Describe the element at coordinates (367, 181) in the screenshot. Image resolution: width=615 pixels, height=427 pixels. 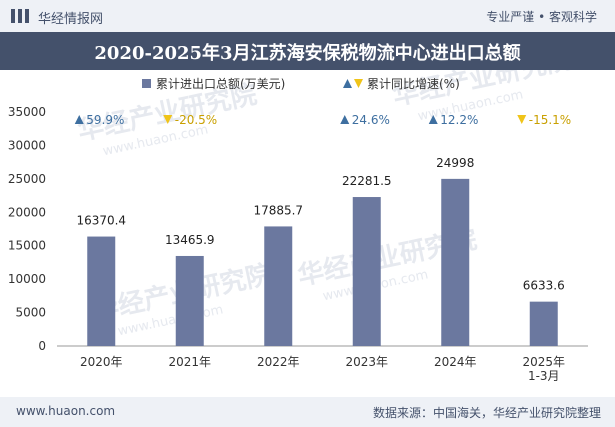
I see `bar-value-label: 22281.5` at that location.